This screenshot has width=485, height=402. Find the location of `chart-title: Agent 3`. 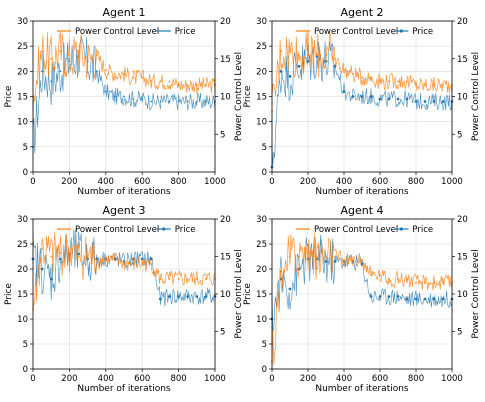

chart-title: Agent 3 is located at coordinates (123, 210).